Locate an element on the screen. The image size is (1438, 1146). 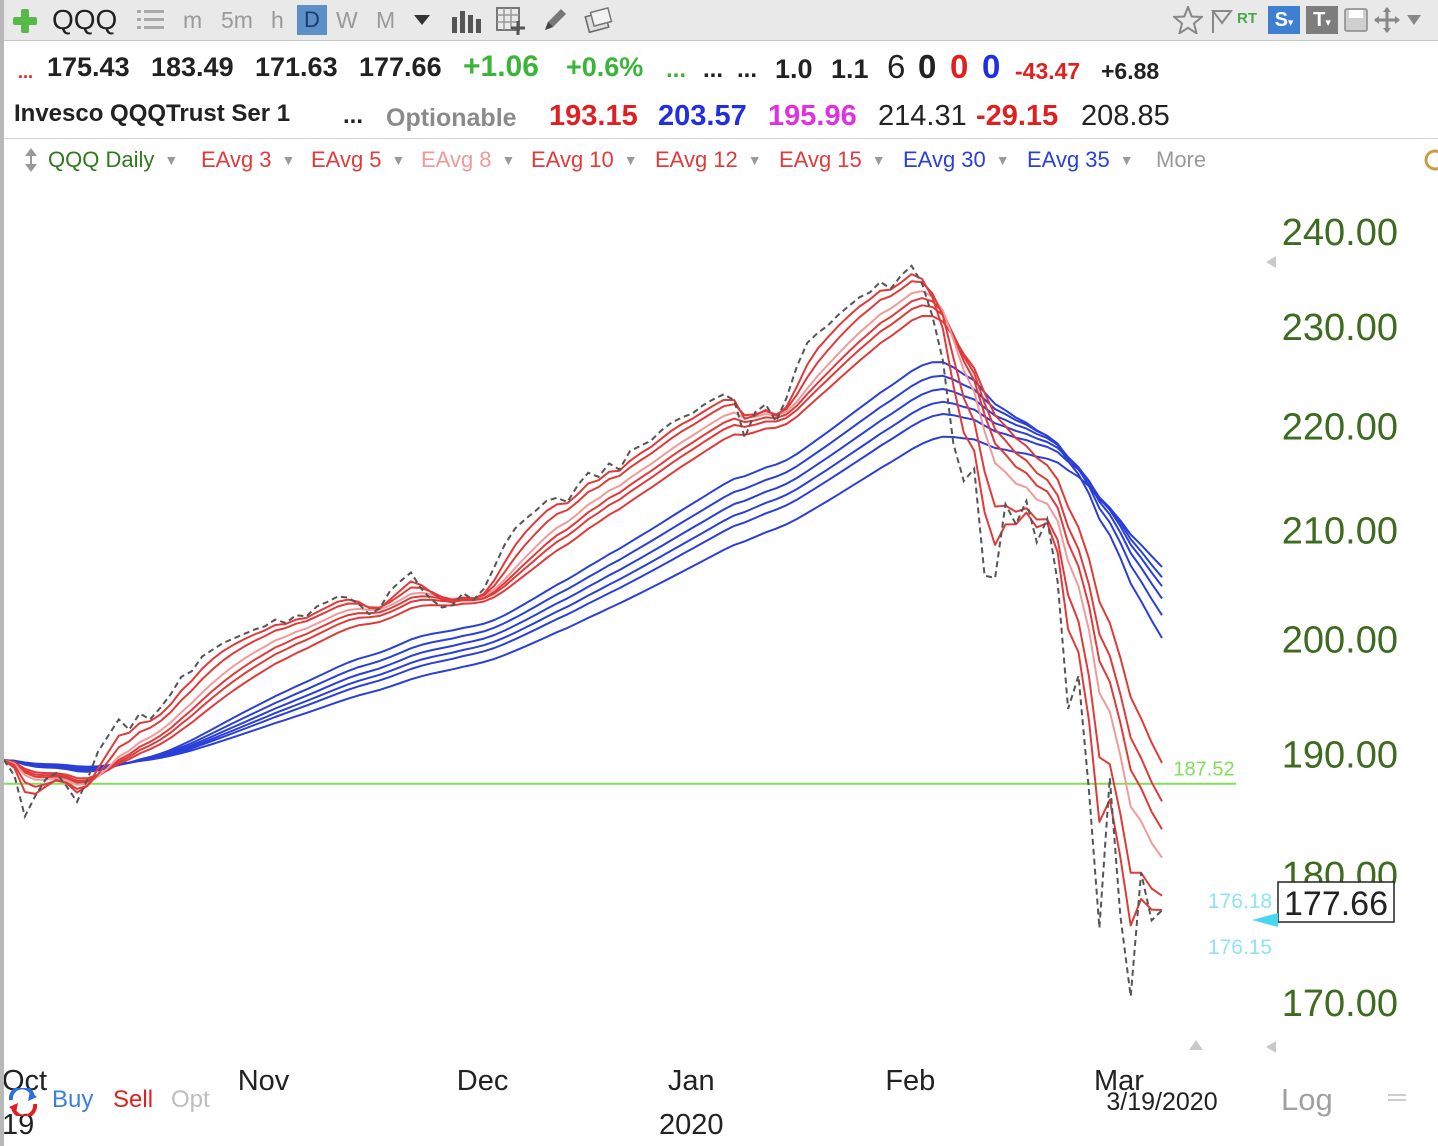
toolbar-chevron-down-icon is located at coordinates (1414, 20).